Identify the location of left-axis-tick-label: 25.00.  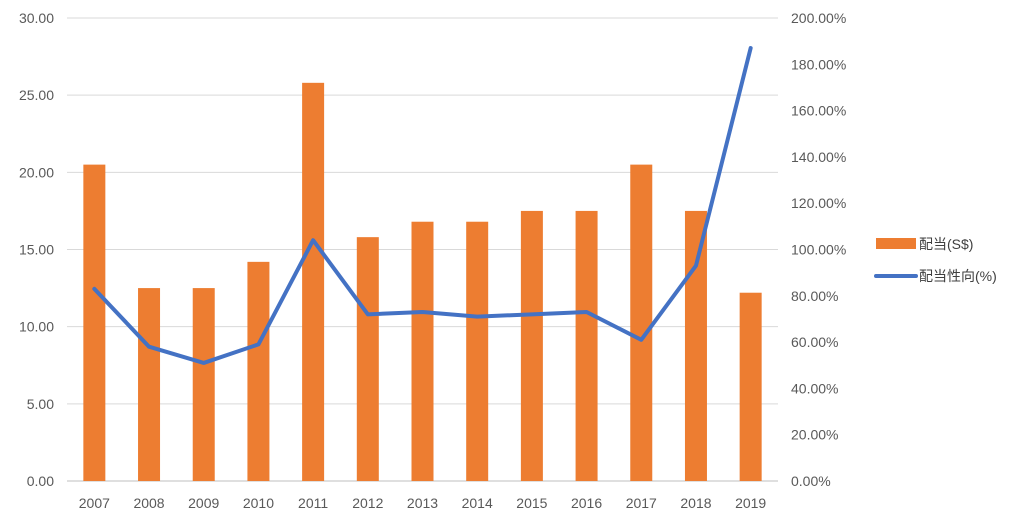
(36, 95).